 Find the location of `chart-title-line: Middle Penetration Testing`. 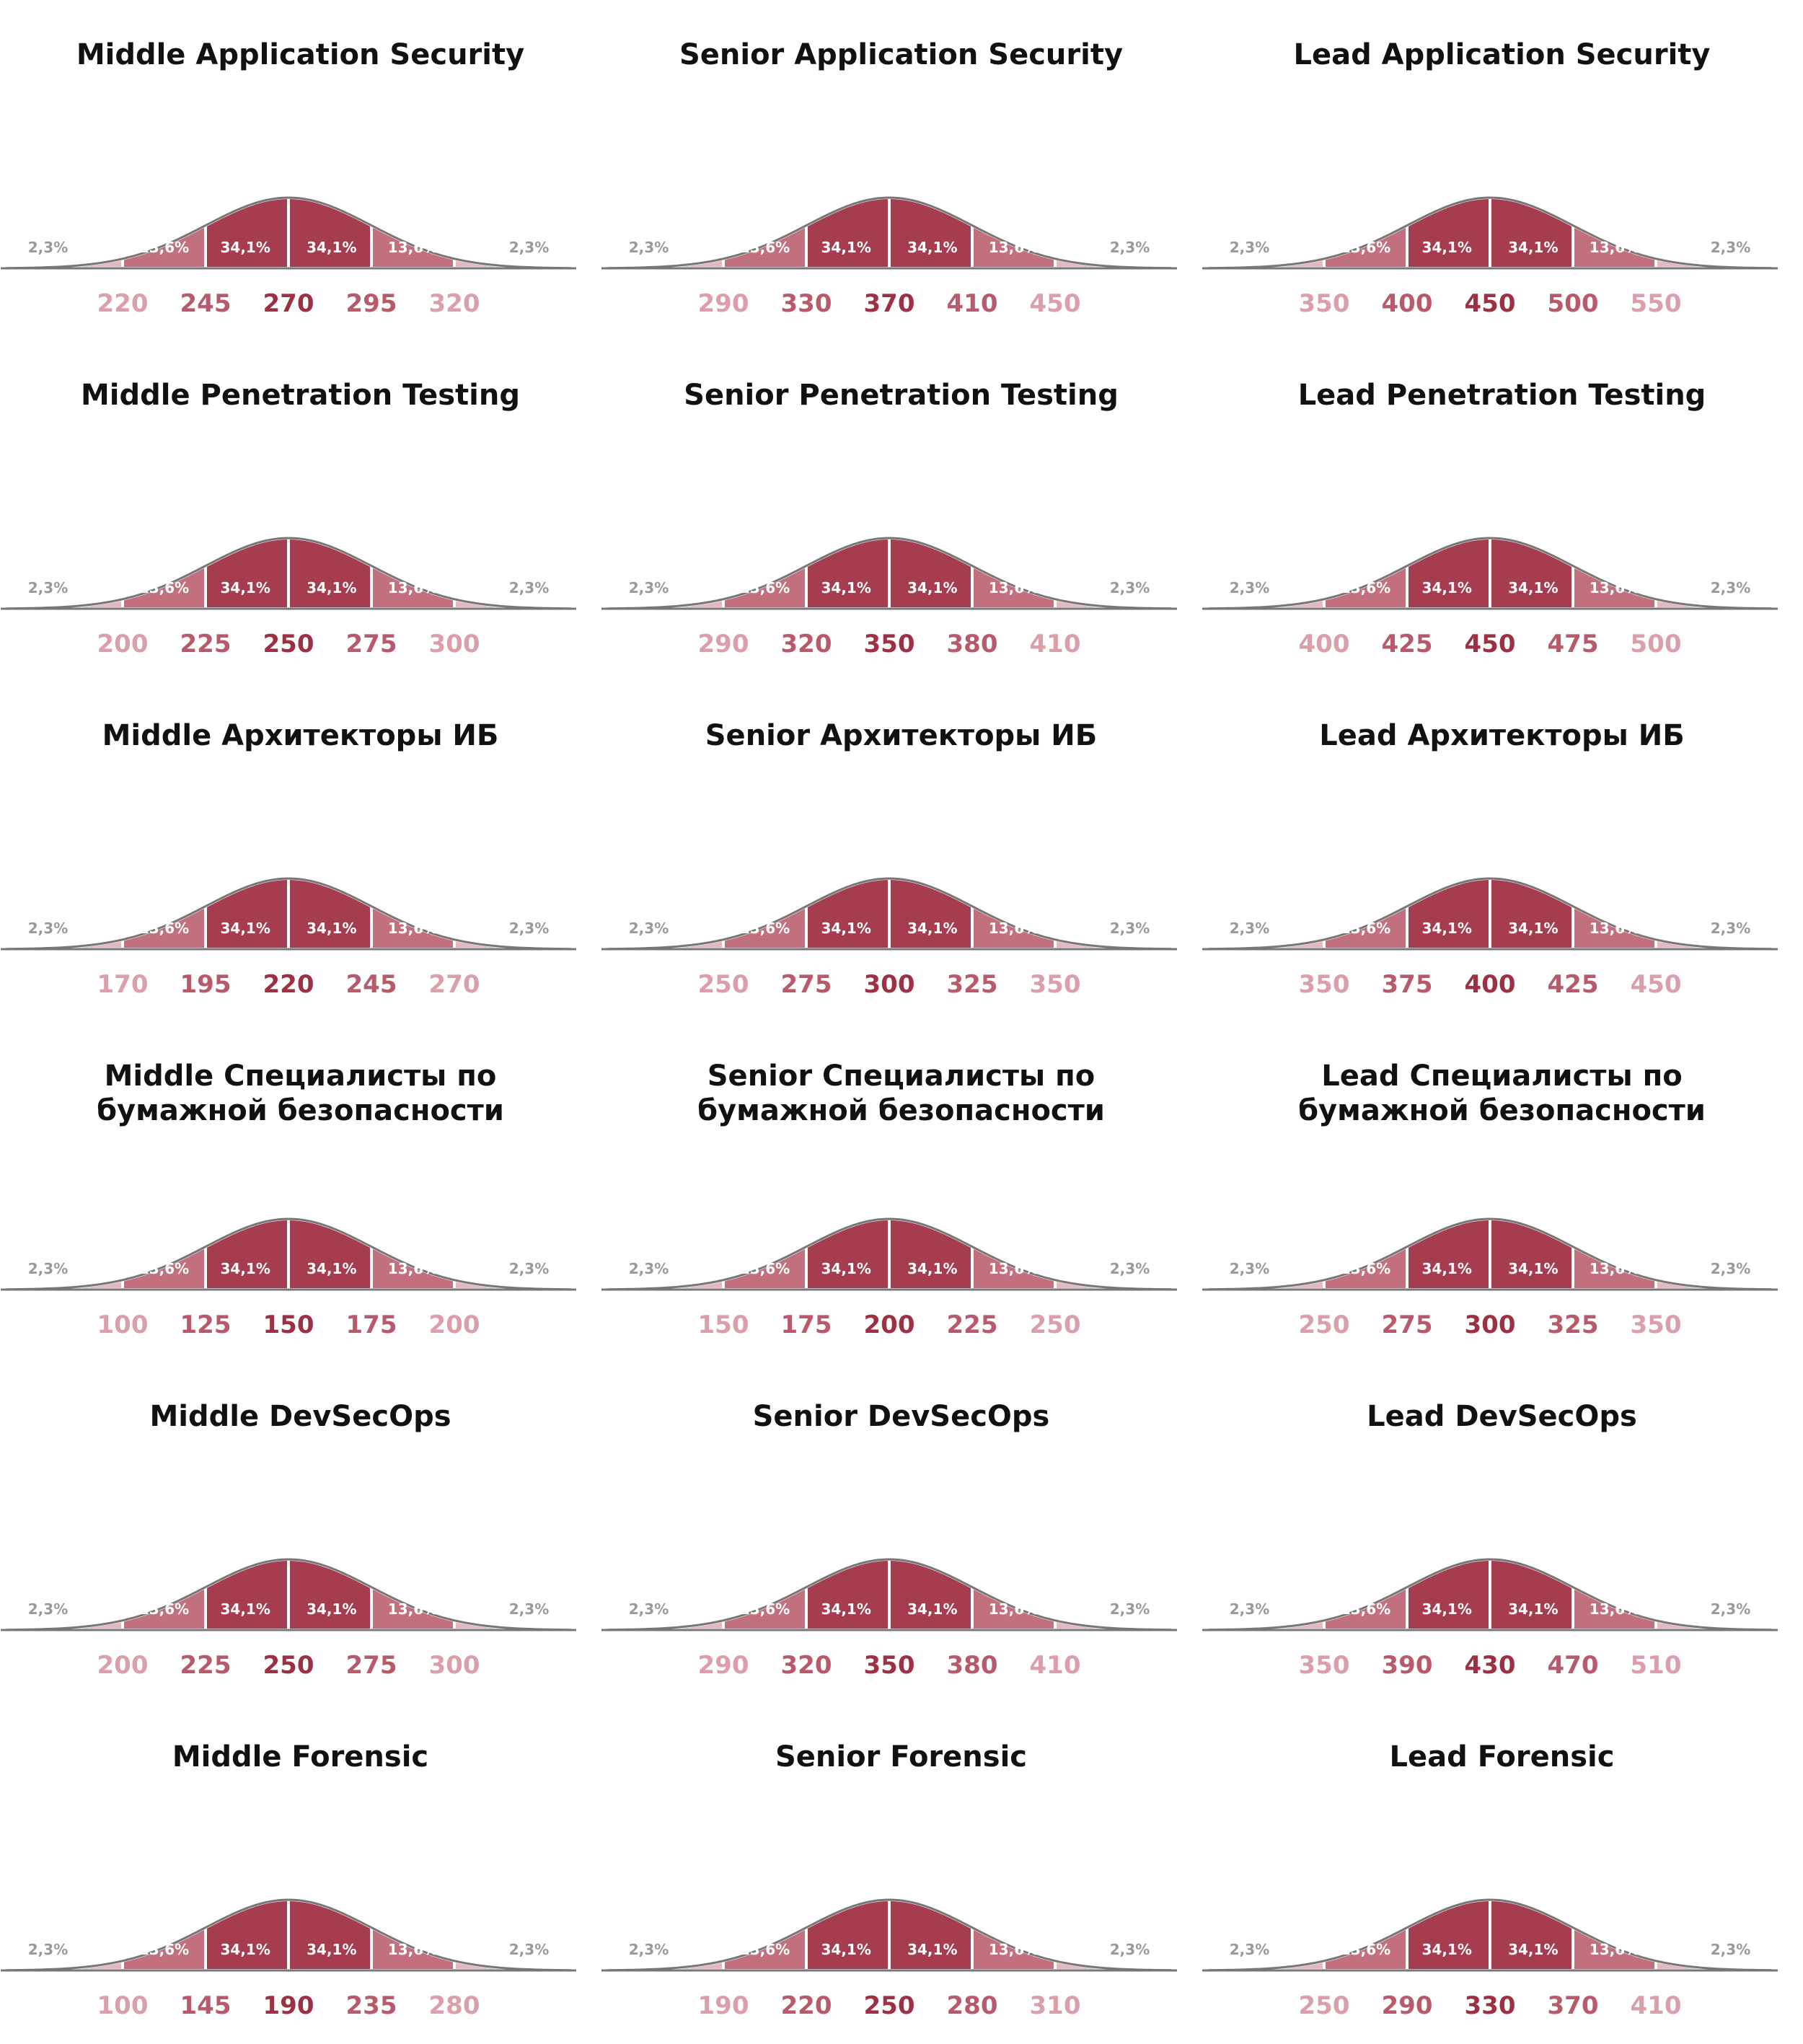

chart-title-line: Middle Penetration Testing is located at coordinates (300, 395).